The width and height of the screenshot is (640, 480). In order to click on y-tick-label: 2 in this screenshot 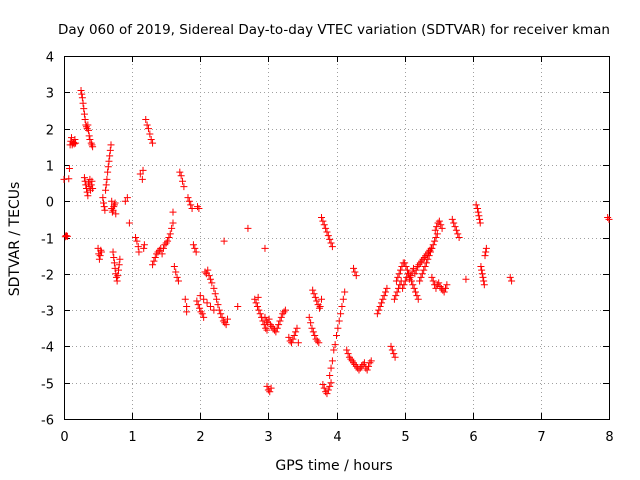, I will do `click(50, 131)`.